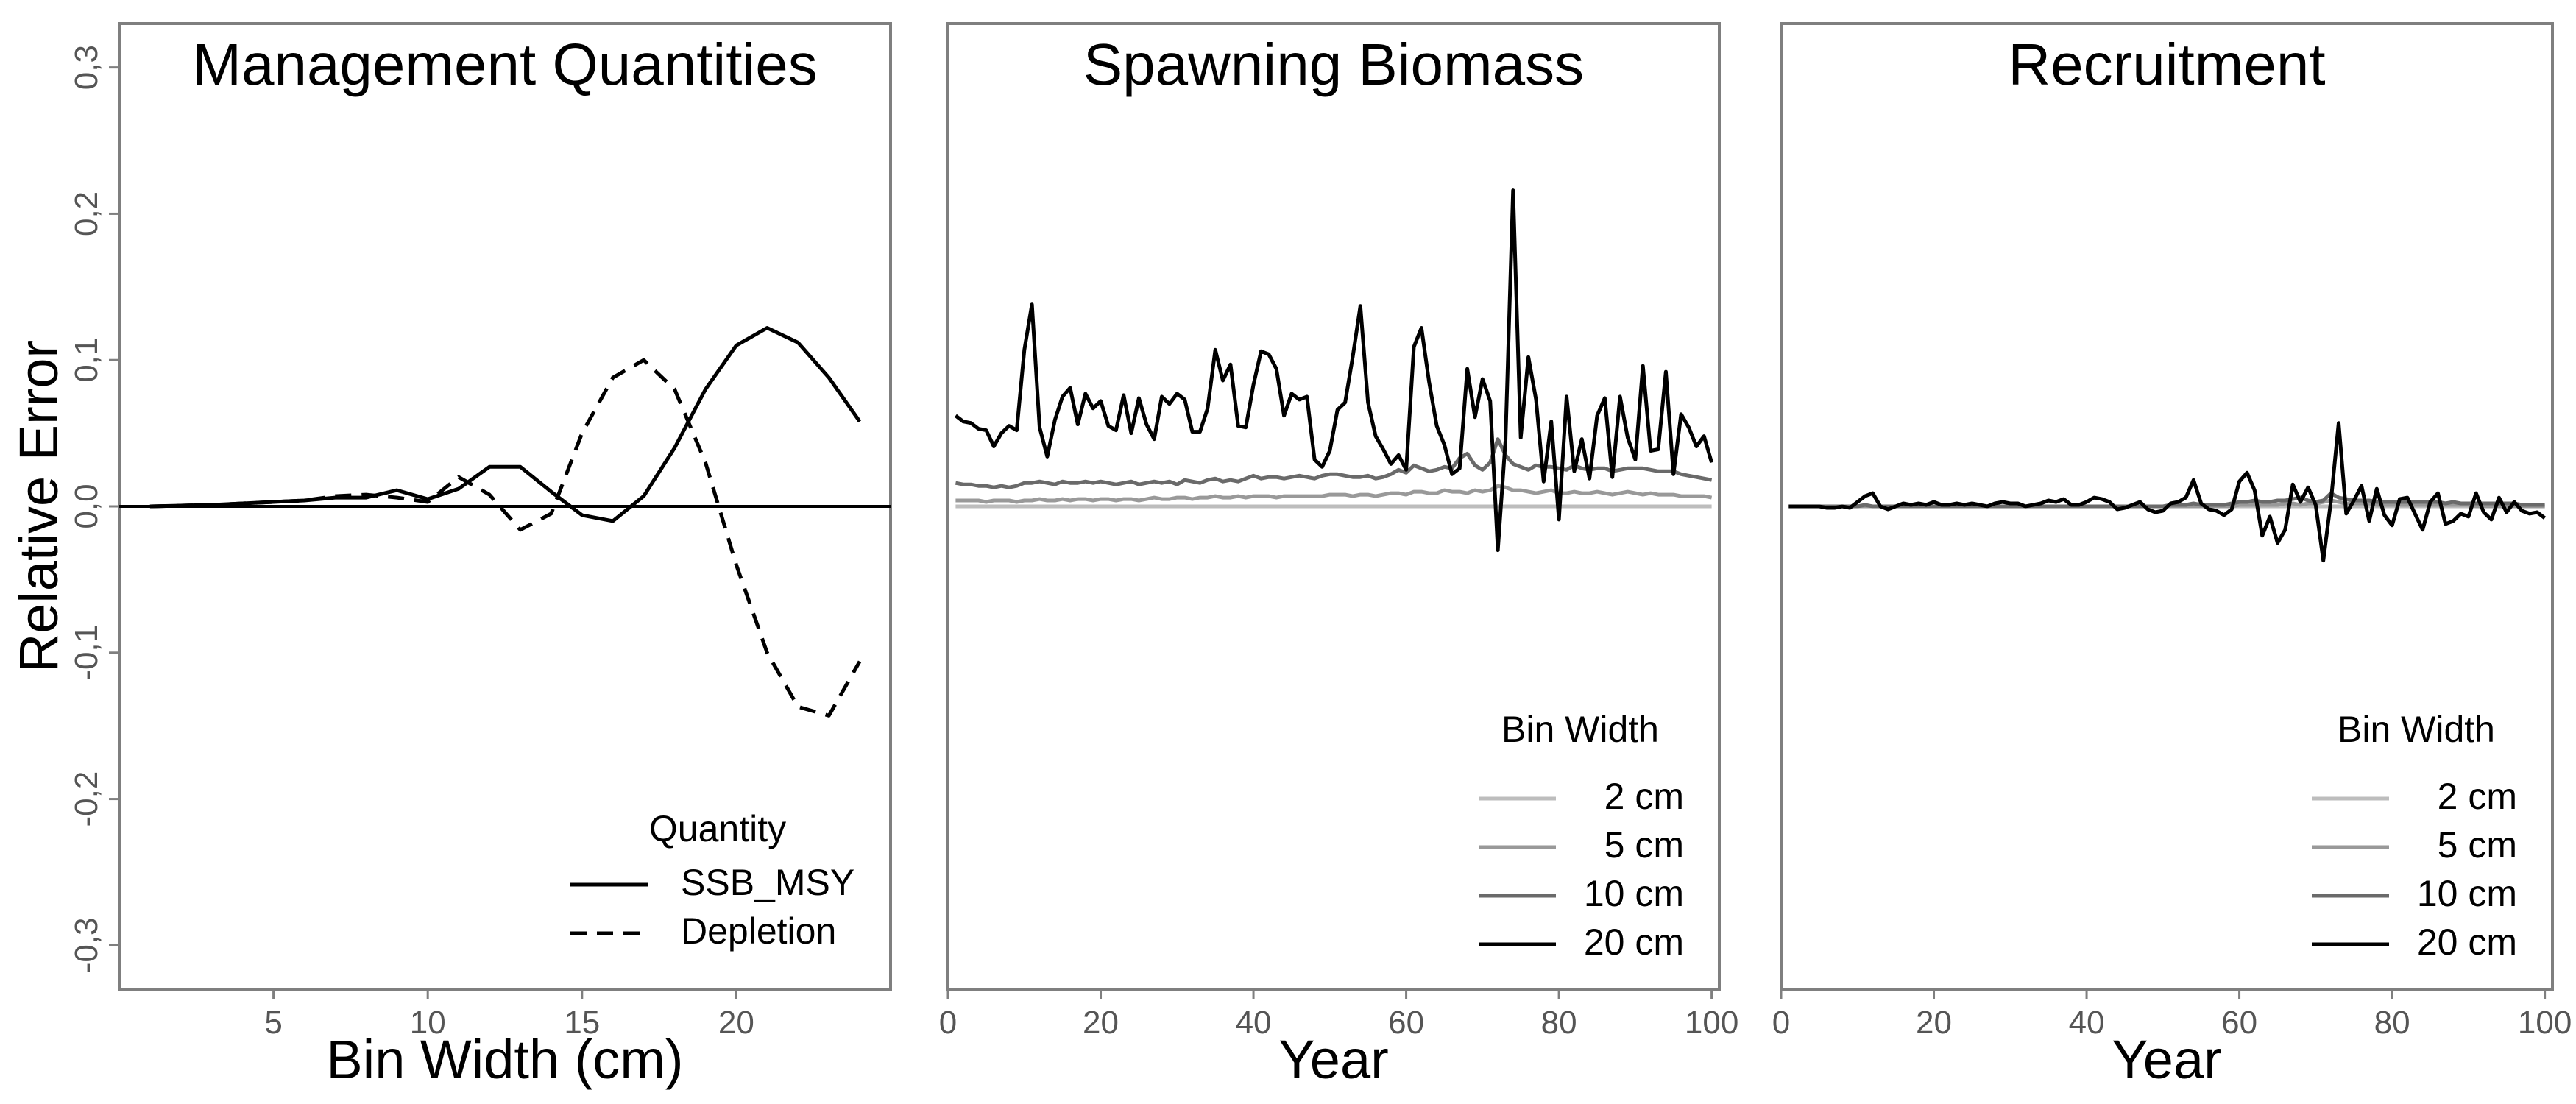 Image resolution: width=2576 pixels, height=1104 pixels. What do you see at coordinates (1334, 494) in the screenshot?
I see `series-line-5-cm` at bounding box center [1334, 494].